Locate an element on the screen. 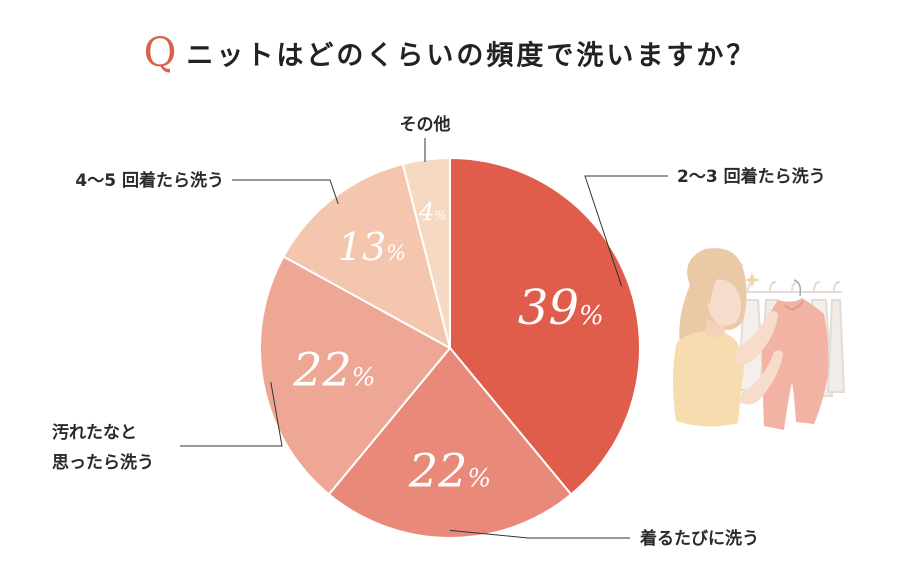  question-mark-q: Q is located at coordinates (160, 53).